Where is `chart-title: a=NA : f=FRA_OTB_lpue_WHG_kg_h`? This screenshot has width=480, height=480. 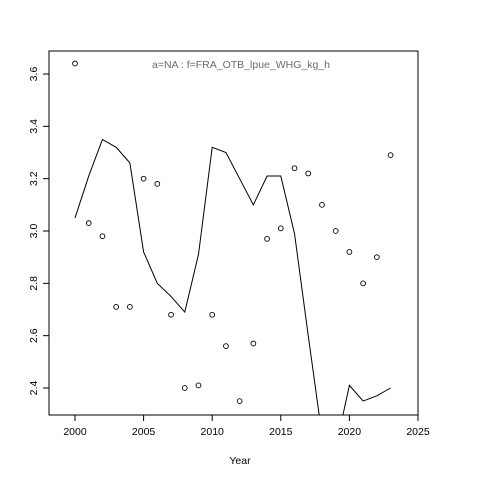
chart-title: a=NA : f=FRA_OTB_lpue_WHG_kg_h is located at coordinates (241, 65).